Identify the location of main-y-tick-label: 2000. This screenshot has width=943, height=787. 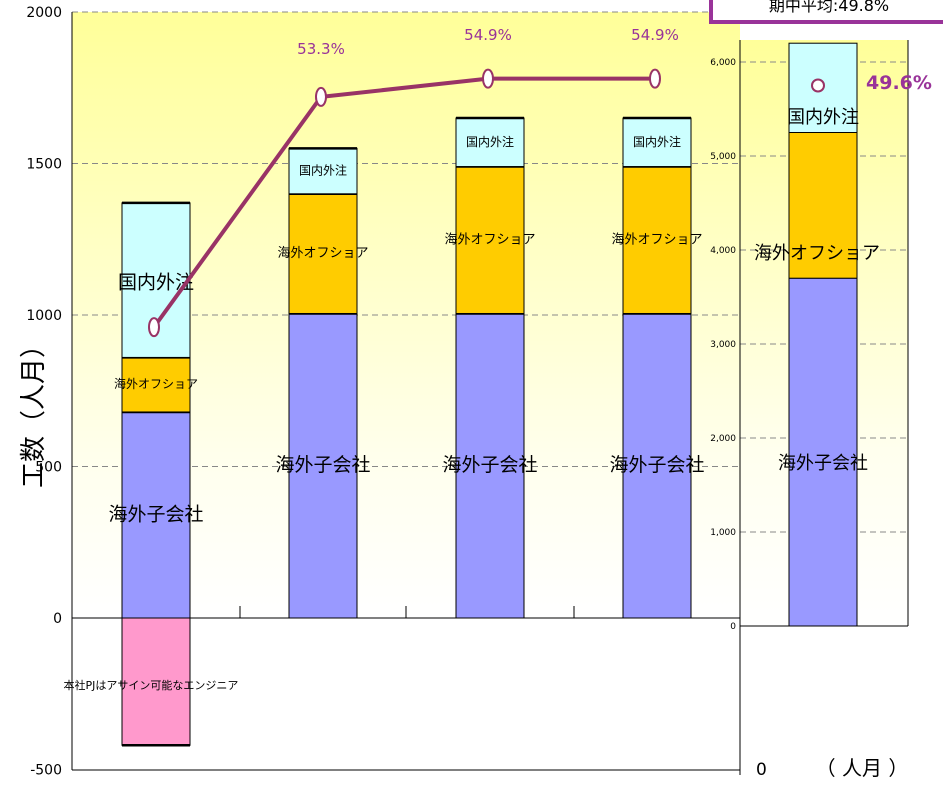
(44, 13).